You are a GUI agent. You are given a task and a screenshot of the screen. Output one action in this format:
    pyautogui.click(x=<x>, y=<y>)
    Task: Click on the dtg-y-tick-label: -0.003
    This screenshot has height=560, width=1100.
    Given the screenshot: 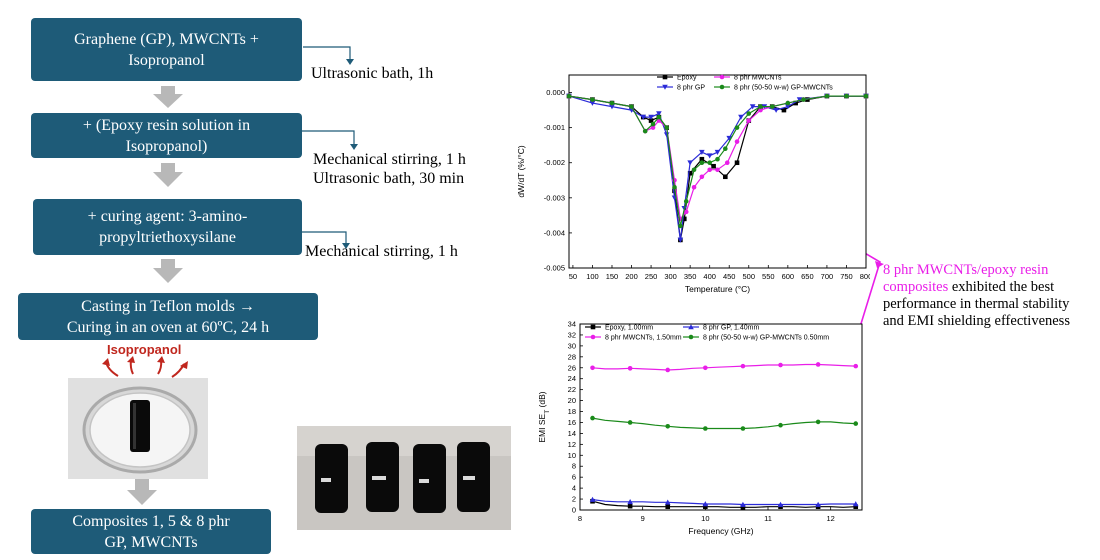 What is the action you would take?
    pyautogui.click(x=554, y=197)
    